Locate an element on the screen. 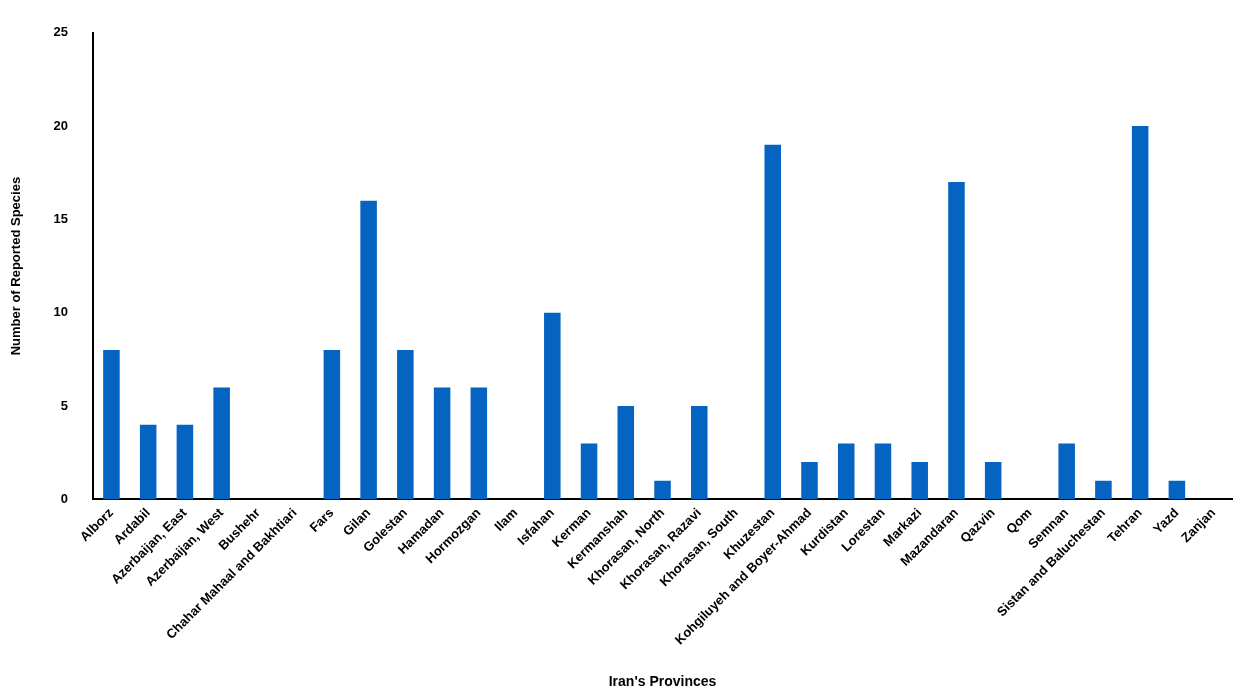  y-tick-label: 10 is located at coordinates (61, 312).